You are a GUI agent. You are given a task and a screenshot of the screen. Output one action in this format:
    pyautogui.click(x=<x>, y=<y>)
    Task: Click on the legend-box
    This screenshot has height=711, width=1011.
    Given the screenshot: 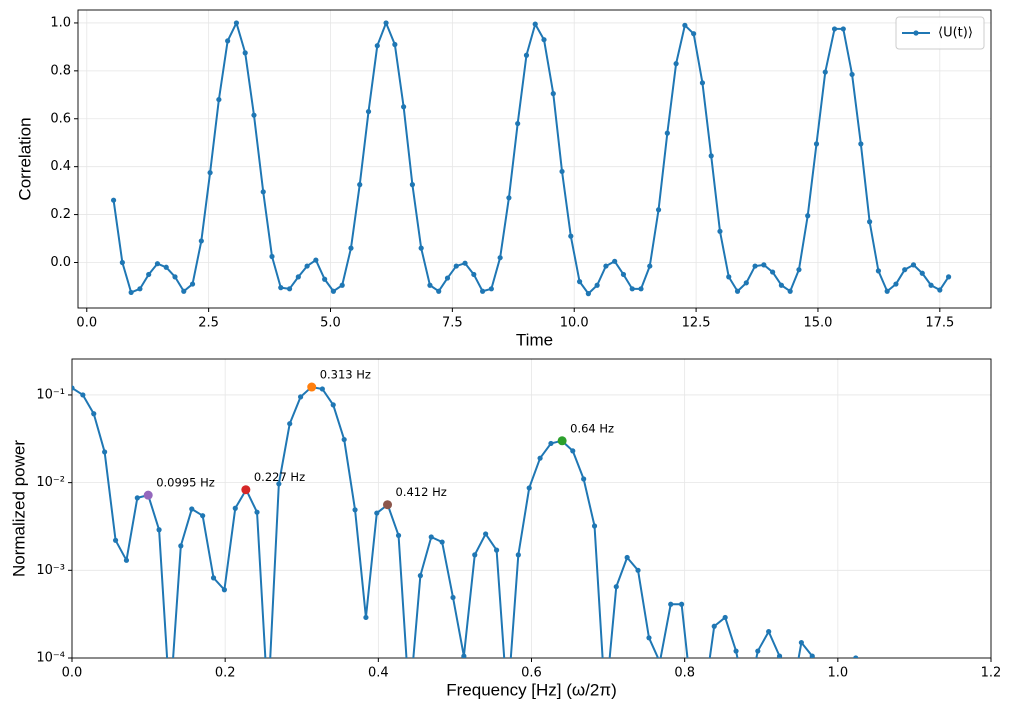 What is the action you would take?
    pyautogui.click(x=940, y=33)
    